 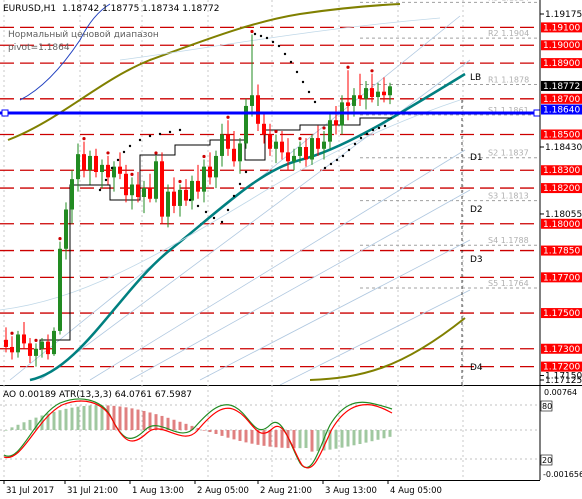 What do you see at coordinates (84, 139) in the screenshot?
I see `fractal-marker` at bounding box center [84, 139].